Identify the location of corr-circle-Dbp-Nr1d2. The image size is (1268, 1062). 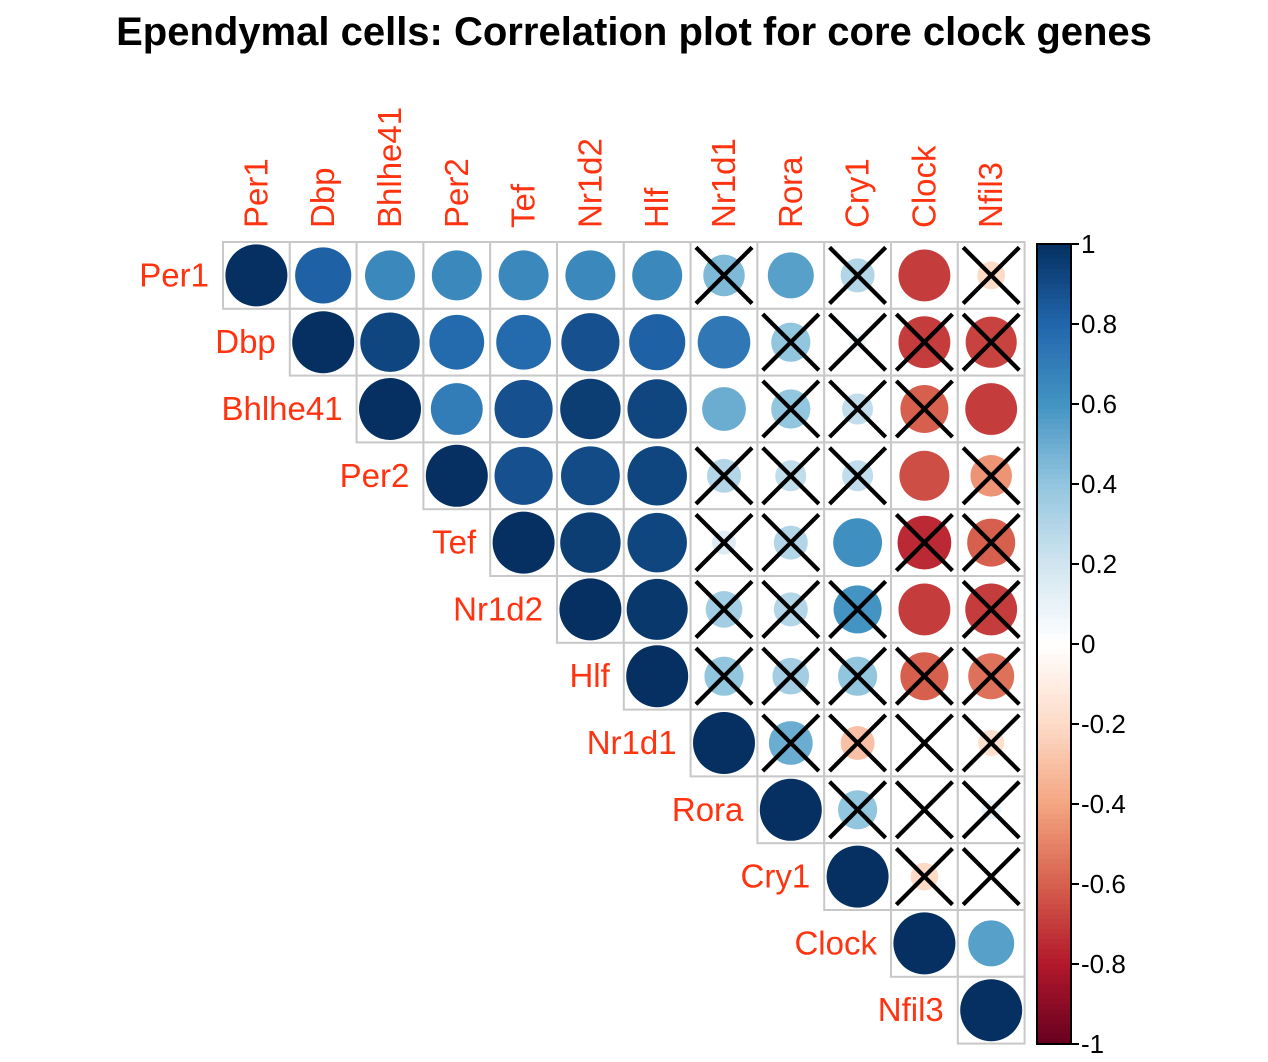
(590, 342).